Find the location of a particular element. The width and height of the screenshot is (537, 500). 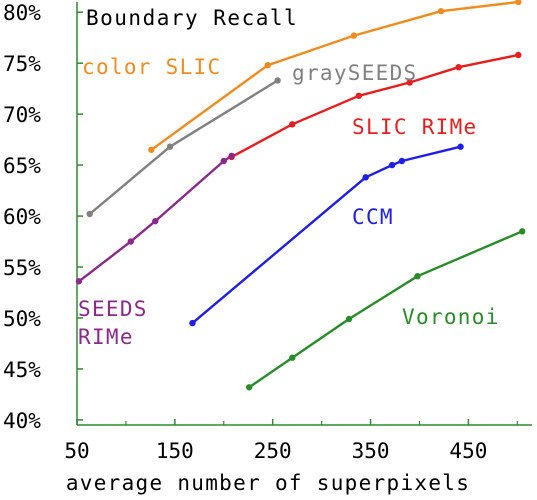

x-axis-label: average number of superpixels is located at coordinates (268, 483).